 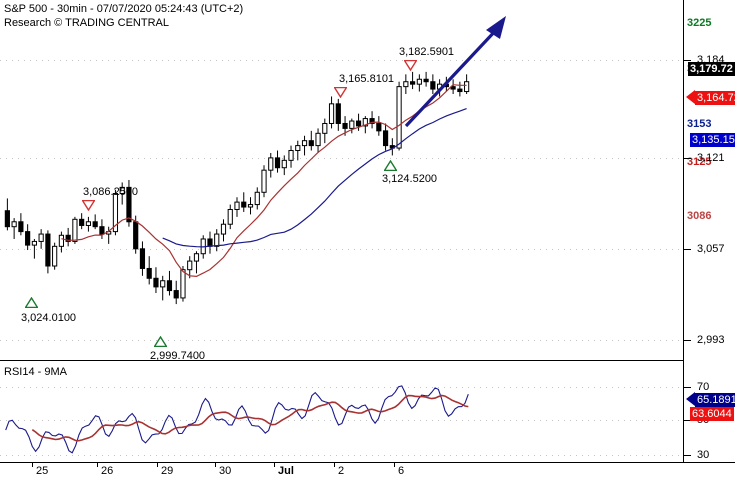 What do you see at coordinates (712, 140) in the screenshot?
I see `ma-blue-flag: 3,135.15` at bounding box center [712, 140].